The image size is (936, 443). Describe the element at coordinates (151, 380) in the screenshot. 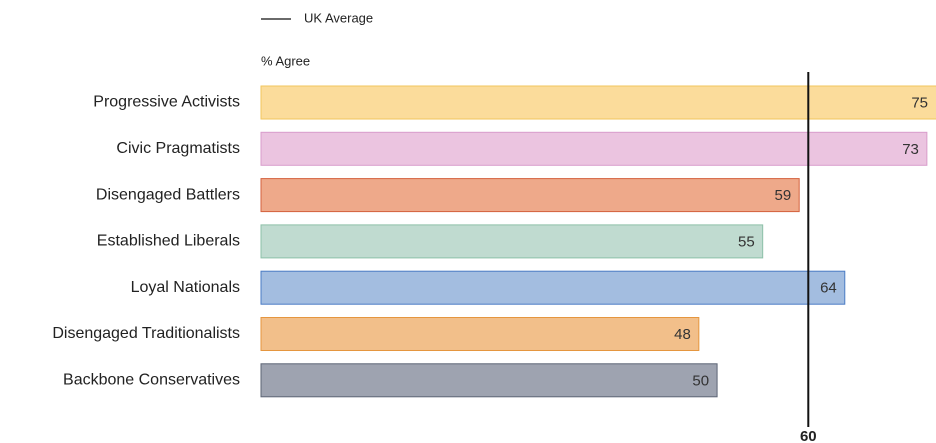

I see `category-label: Backbone Conservatives` at that location.